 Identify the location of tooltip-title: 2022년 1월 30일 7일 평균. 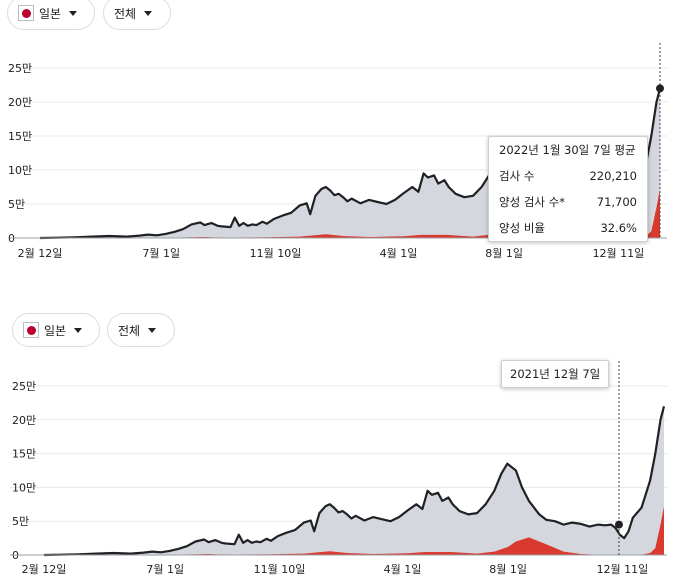
(567, 150).